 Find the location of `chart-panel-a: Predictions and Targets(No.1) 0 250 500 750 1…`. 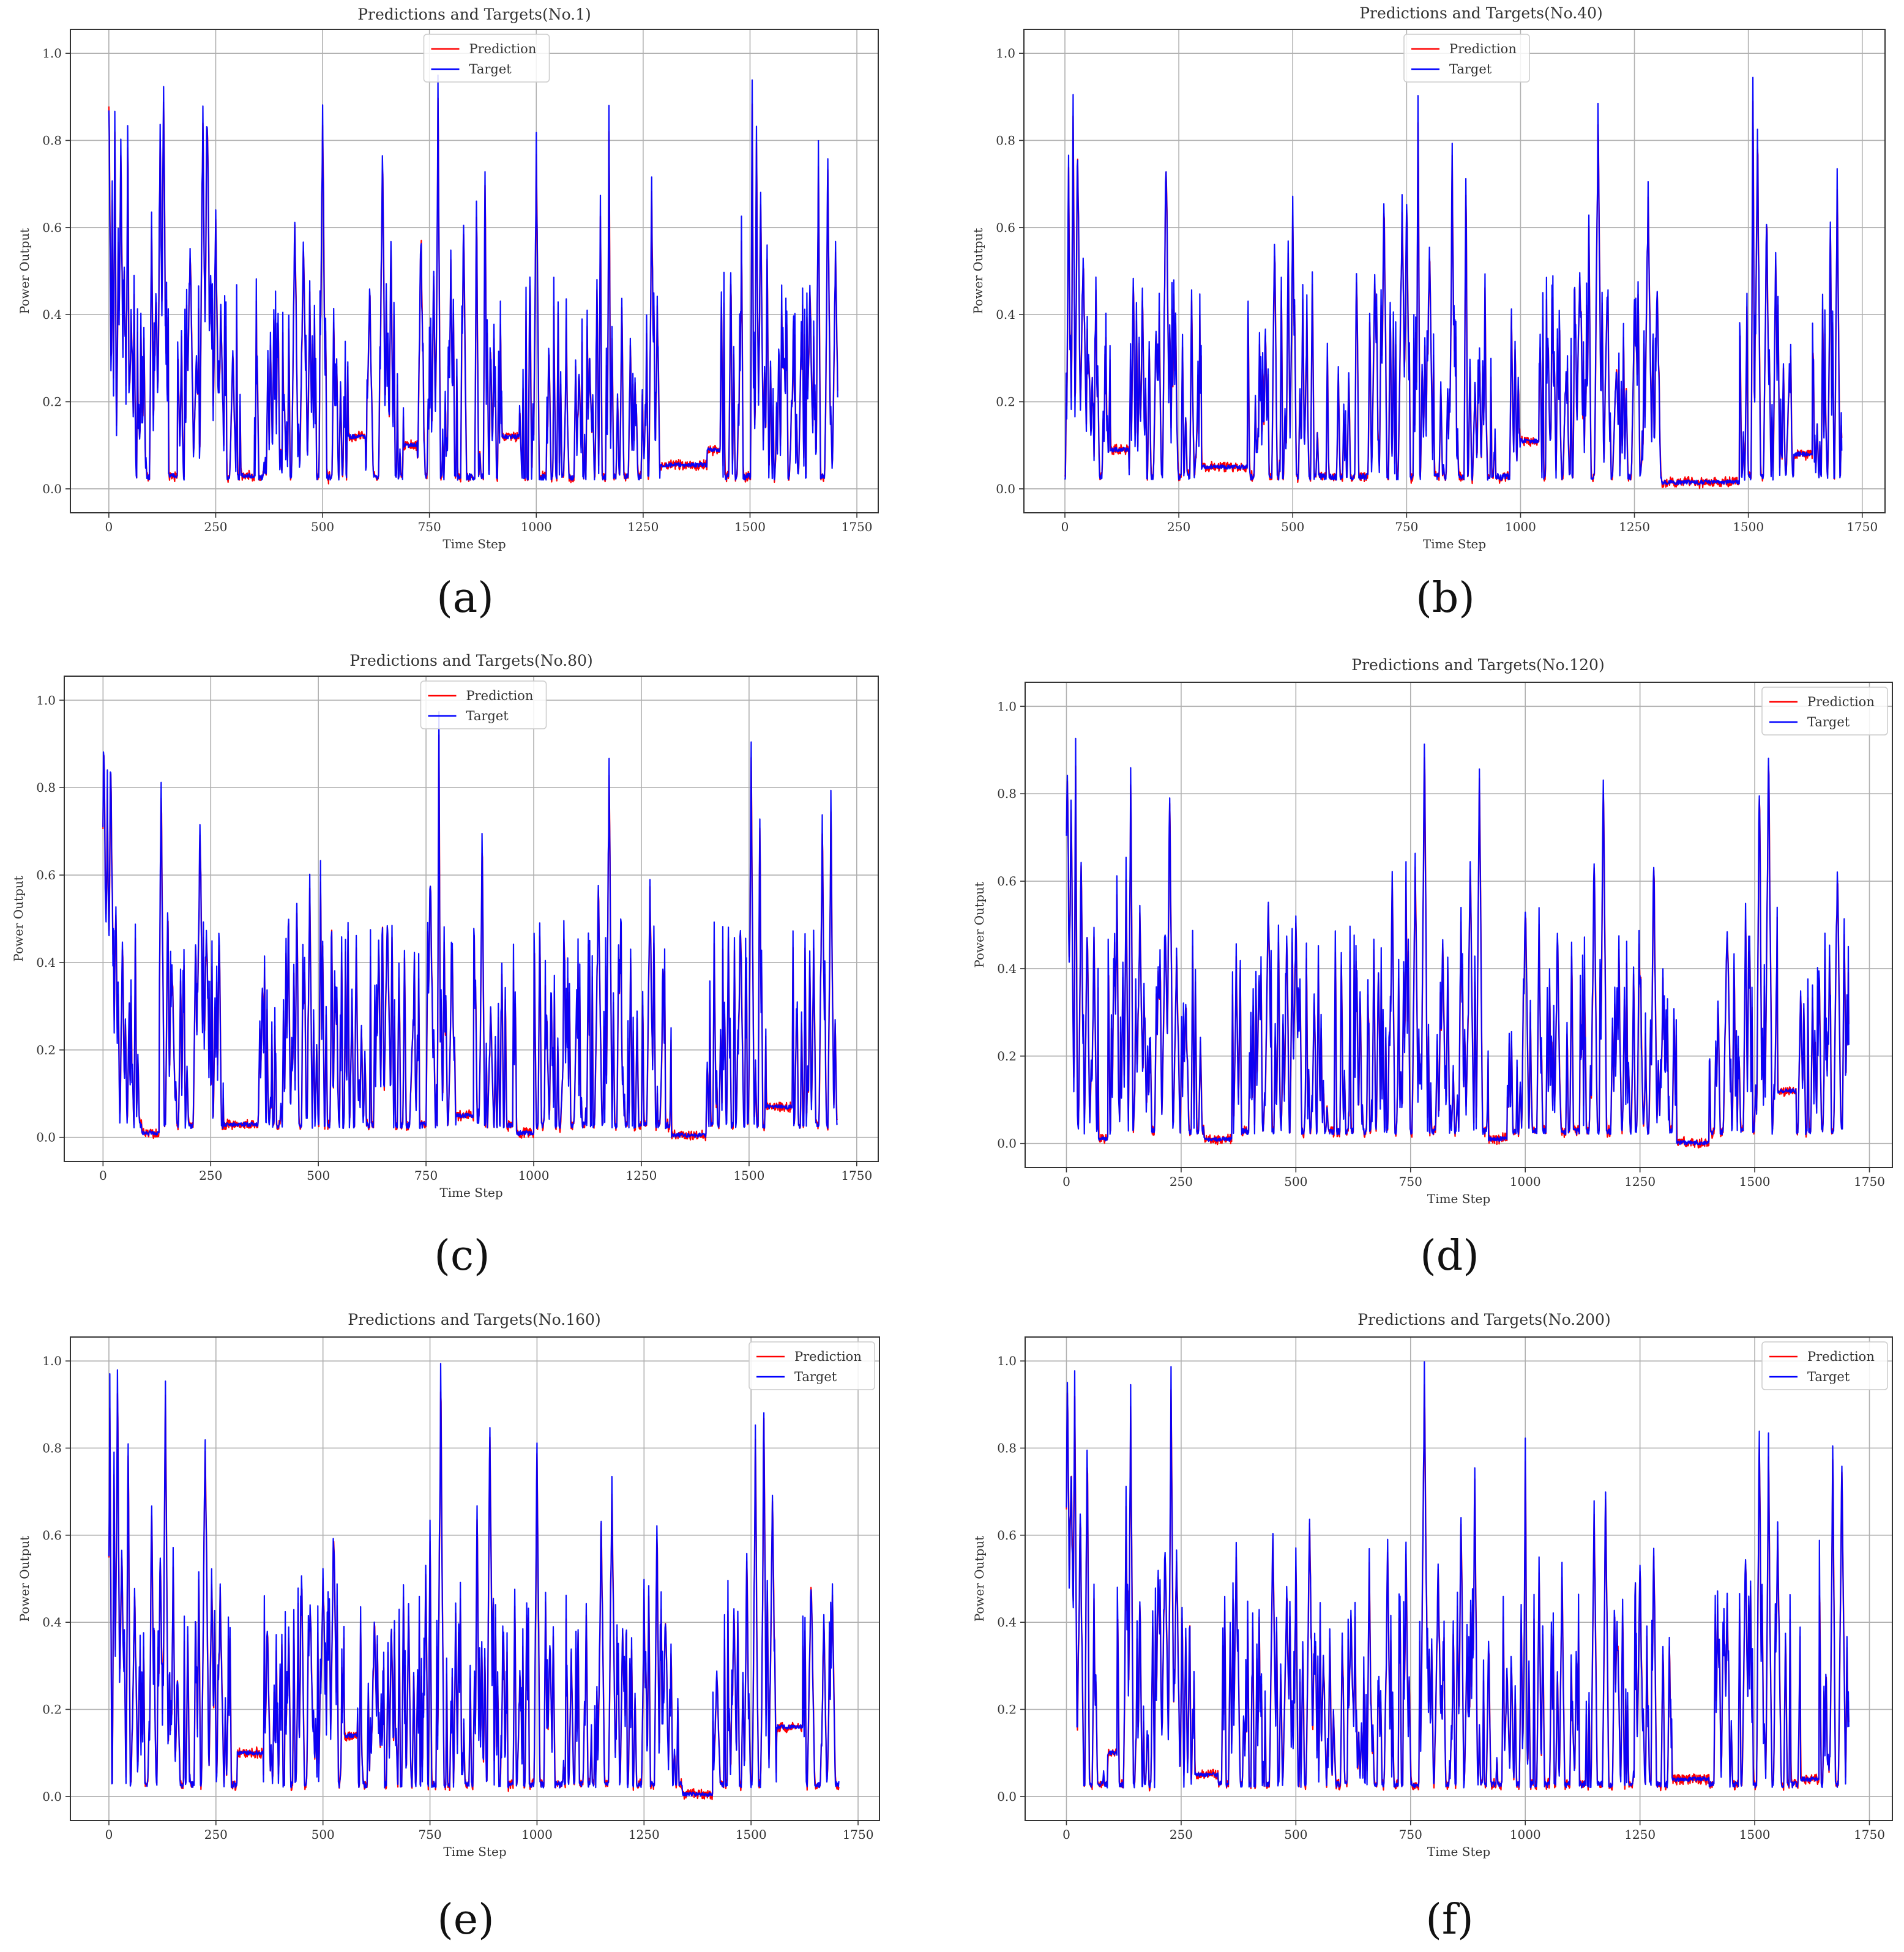

chart-panel-a: Predictions and Targets(No.1) 0 250 500 750 1… is located at coordinates (448, 314).